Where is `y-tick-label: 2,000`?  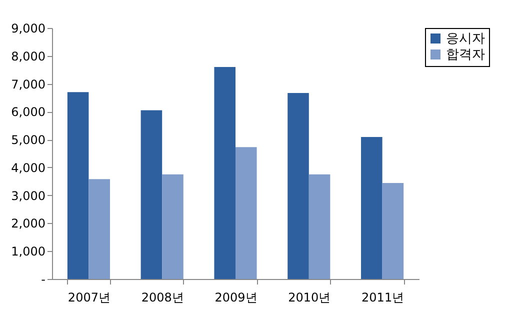 y-tick-label: 2,000 is located at coordinates (28, 223).